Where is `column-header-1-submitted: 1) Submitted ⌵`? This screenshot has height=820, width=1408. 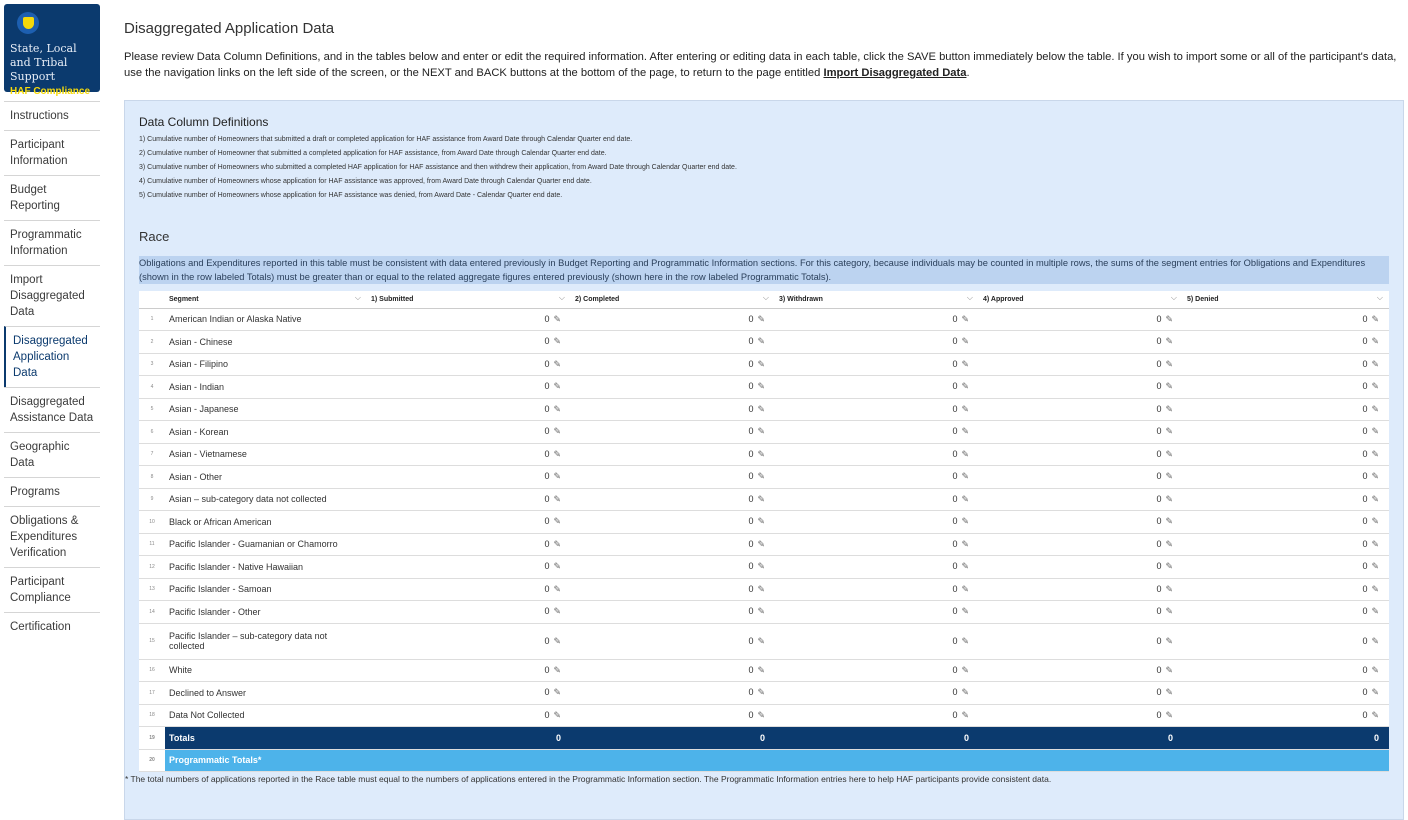
column-header-1-submitted: 1) Submitted ⌵ is located at coordinates (469, 300).